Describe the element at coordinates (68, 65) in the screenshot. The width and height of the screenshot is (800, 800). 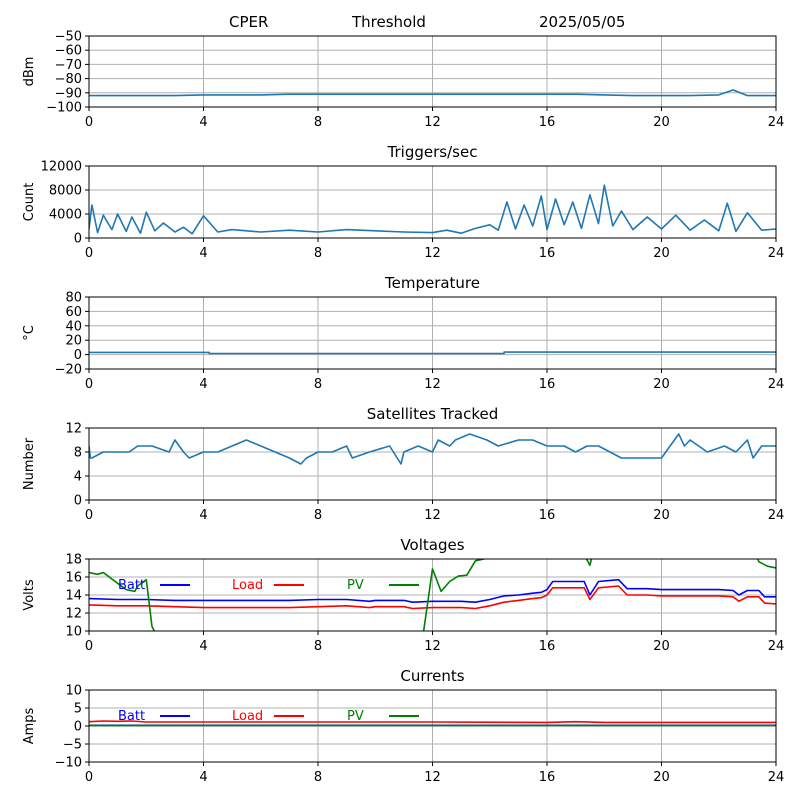
I see `y-tick-label: −70` at that location.